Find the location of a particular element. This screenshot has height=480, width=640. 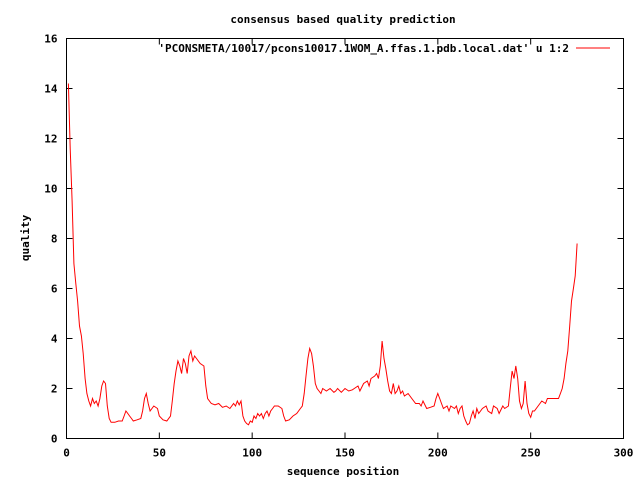

y-tick-label: 2 is located at coordinates (54, 389).